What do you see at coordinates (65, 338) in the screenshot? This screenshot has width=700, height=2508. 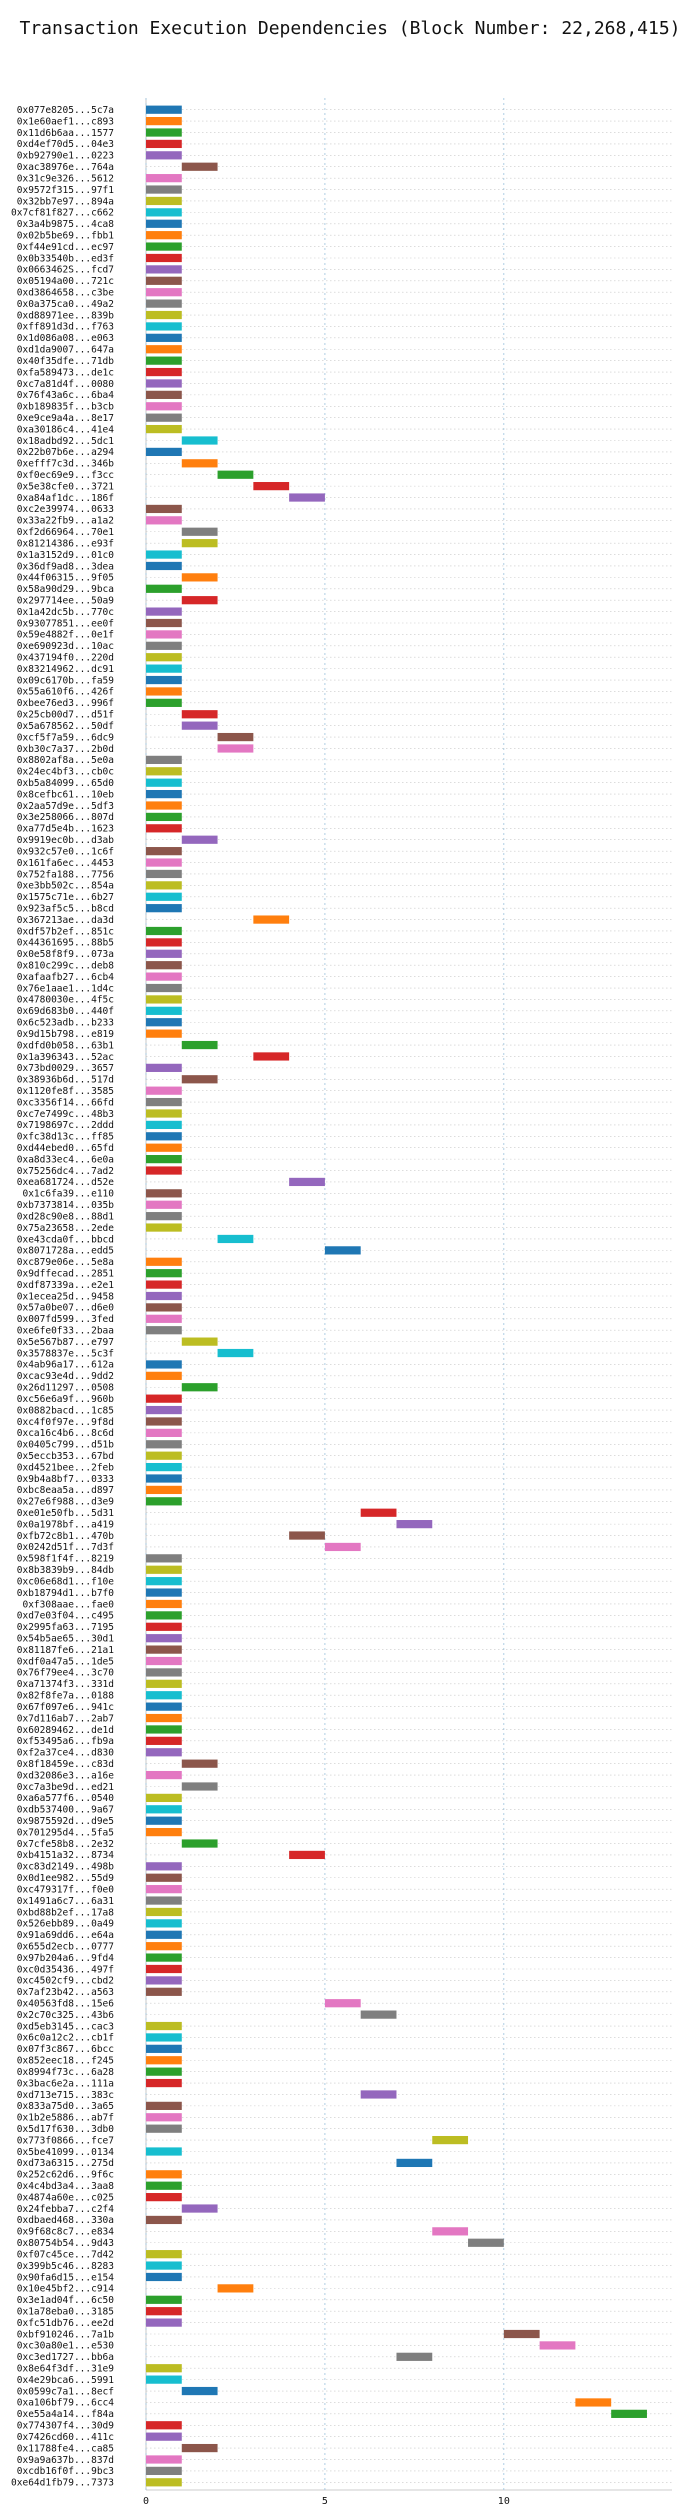 I see `transaction-label: 0x1d086a08...e063` at bounding box center [65, 338].